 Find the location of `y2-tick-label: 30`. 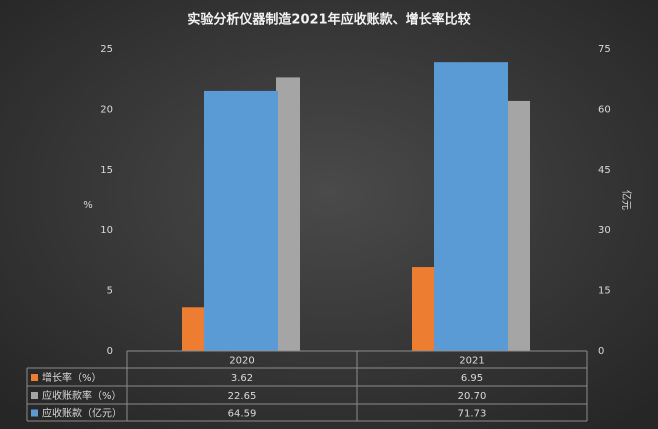

y2-tick-label: 30 is located at coordinates (604, 230).